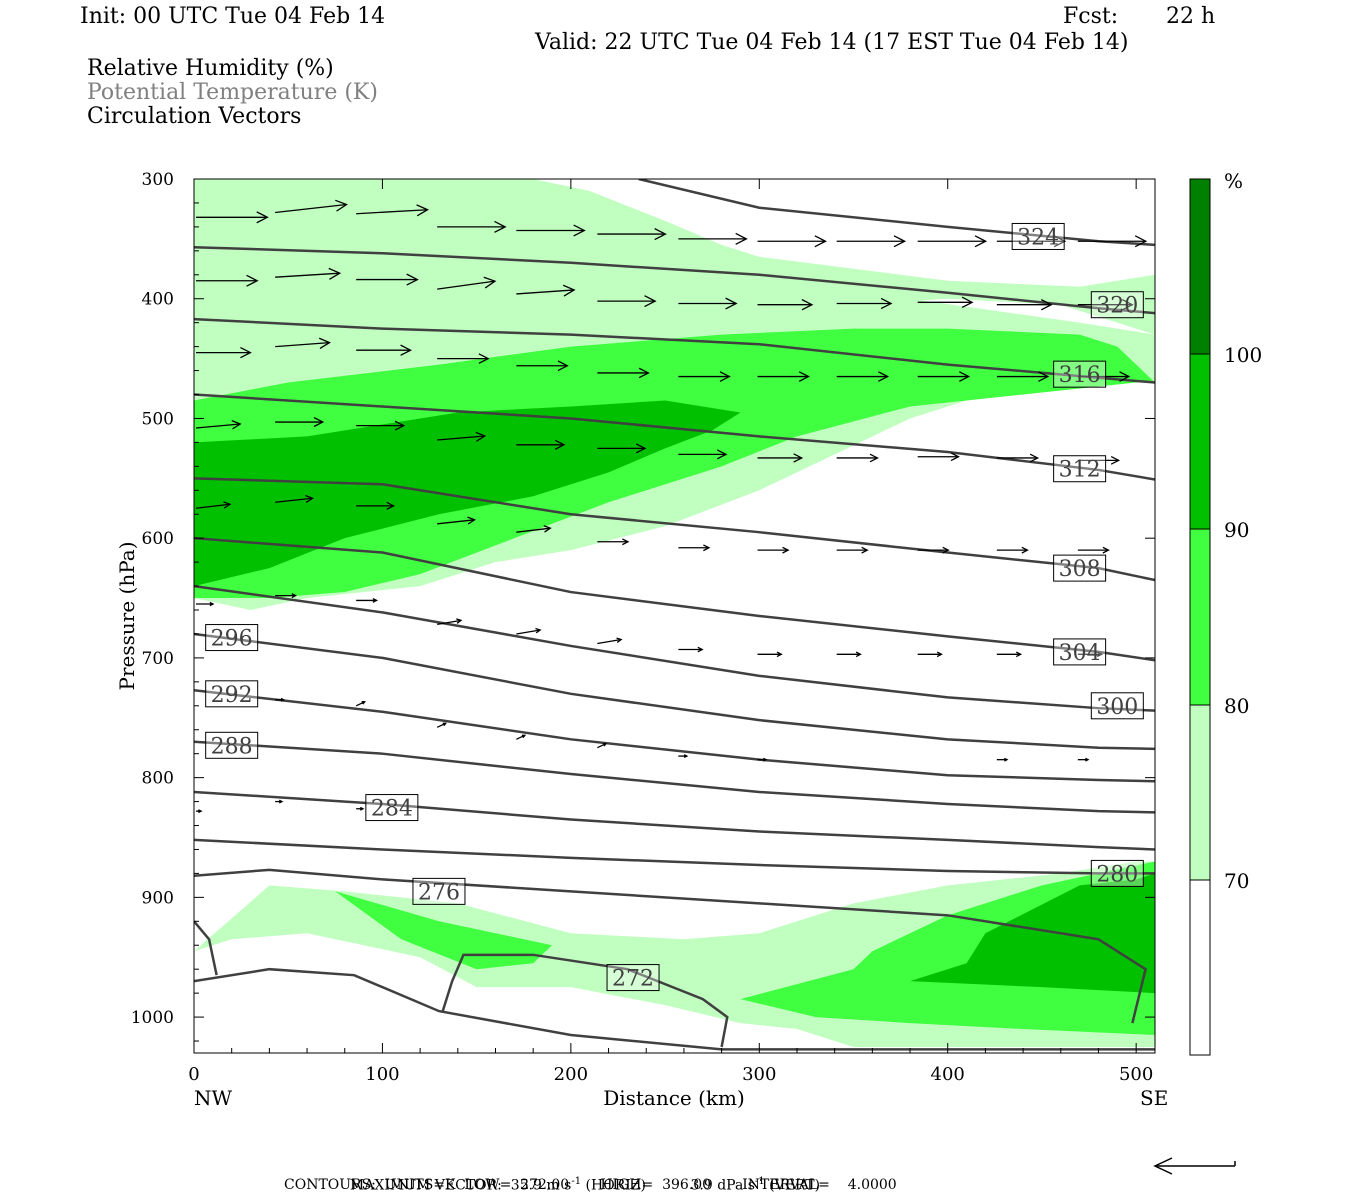  I want to click on x-tick-label-0: 0, so click(193, 1074).